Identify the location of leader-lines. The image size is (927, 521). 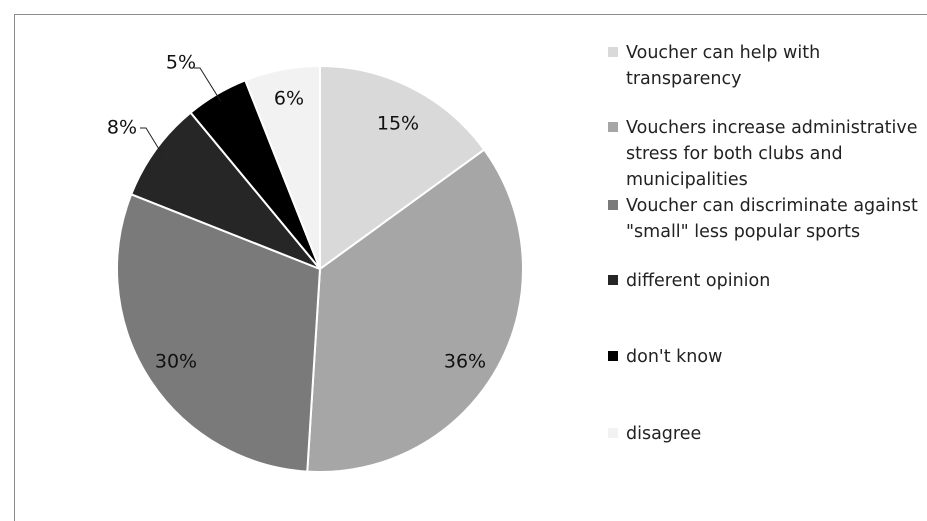
(181, 111).